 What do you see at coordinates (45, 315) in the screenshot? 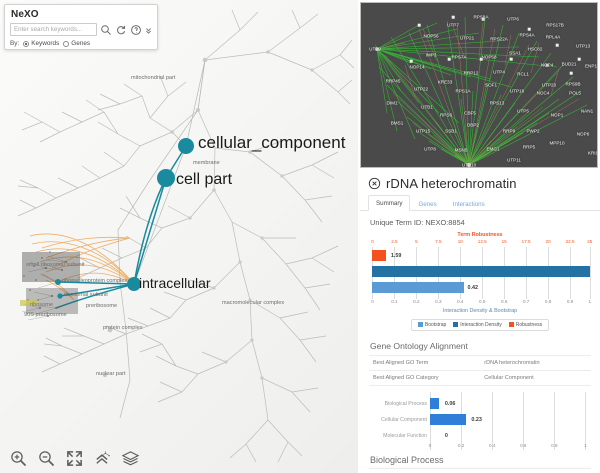
I see `tree-label-90s-preribosome: 90S preribosome` at bounding box center [45, 315].